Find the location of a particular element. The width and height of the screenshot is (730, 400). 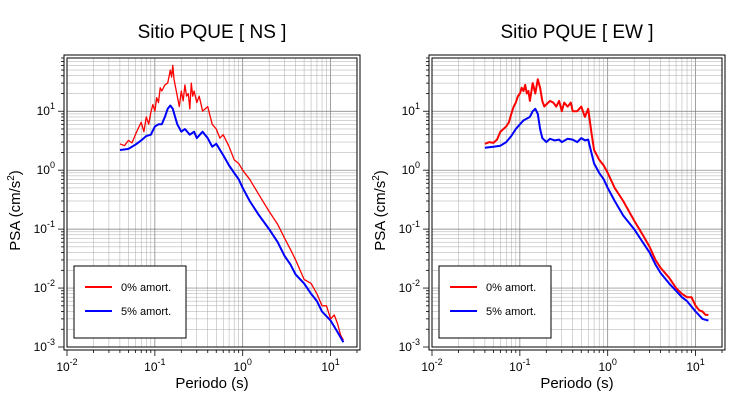

chart-title: Sitio PQUE [ EW ] is located at coordinates (576, 32).